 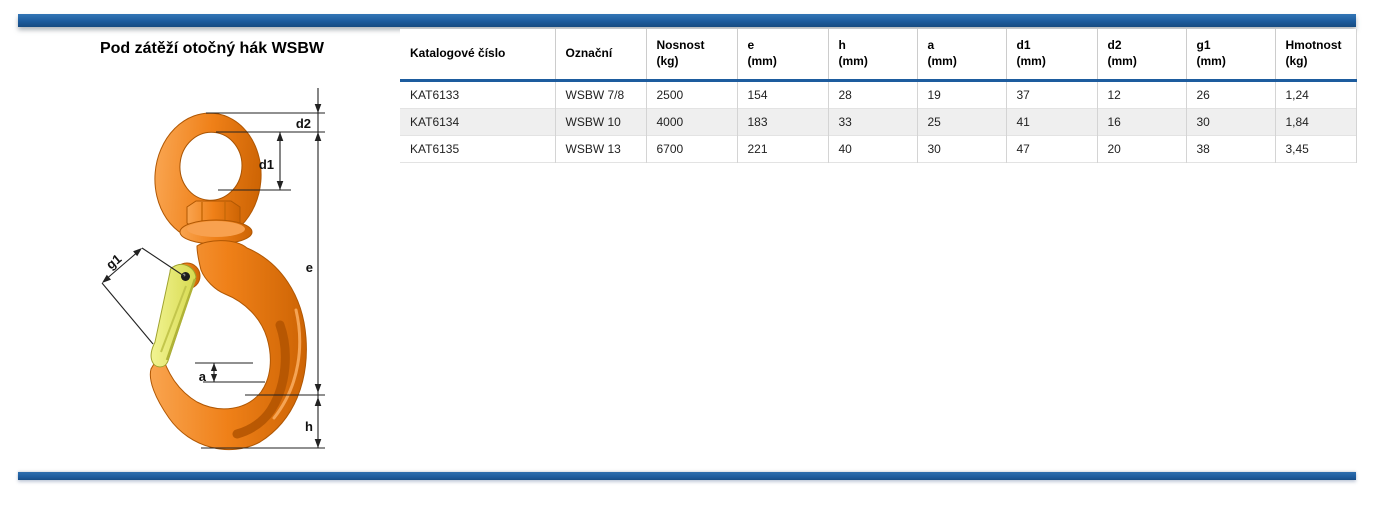 What do you see at coordinates (1051, 55) in the screenshot?
I see `column-header-6: d1 (mm)` at bounding box center [1051, 55].